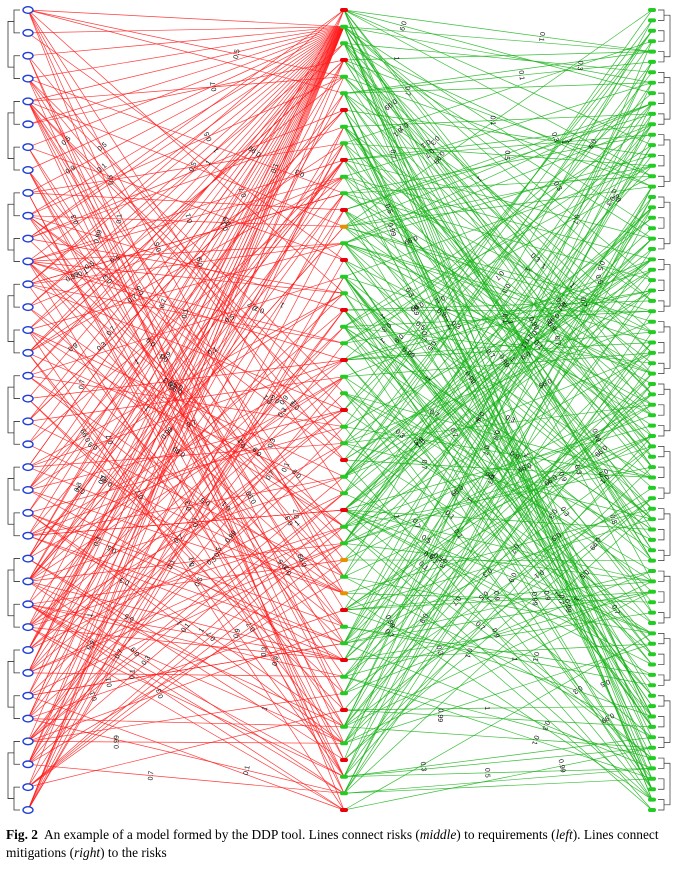 The image size is (683, 879). Describe the element at coordinates (438, 834) in the screenshot. I see `caption-middle: middle` at that location.